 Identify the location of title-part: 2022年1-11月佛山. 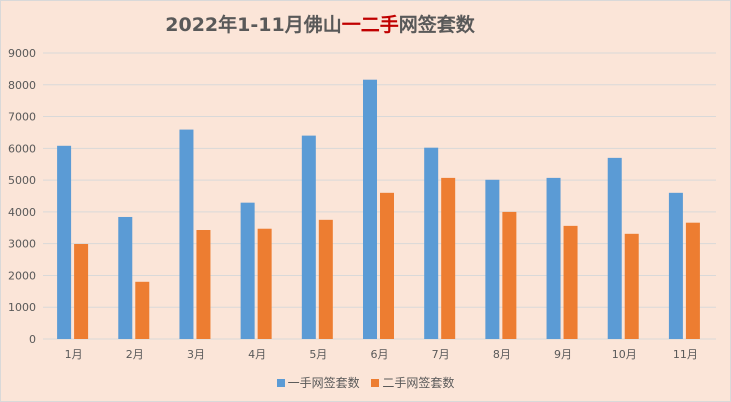
(253, 25).